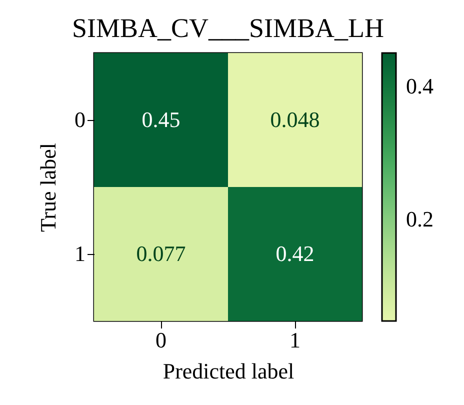 The image size is (464, 405). What do you see at coordinates (420, 85) in the screenshot?
I see `color-bar-label: 0.4` at bounding box center [420, 85].